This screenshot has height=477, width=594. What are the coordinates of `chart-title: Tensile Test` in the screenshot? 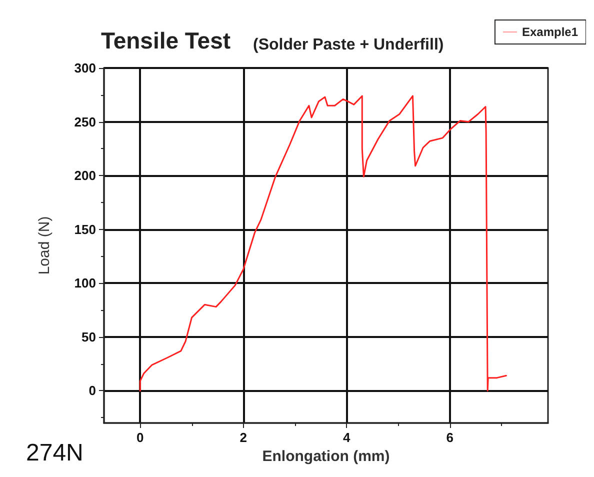 It's located at (166, 41).